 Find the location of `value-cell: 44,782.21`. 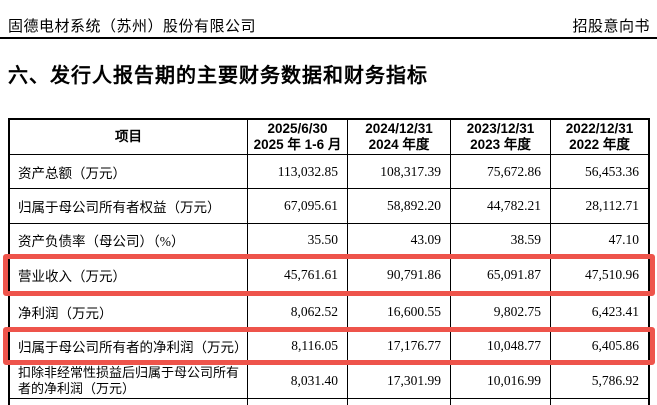

value-cell: 44,782.21 is located at coordinates (501, 206).